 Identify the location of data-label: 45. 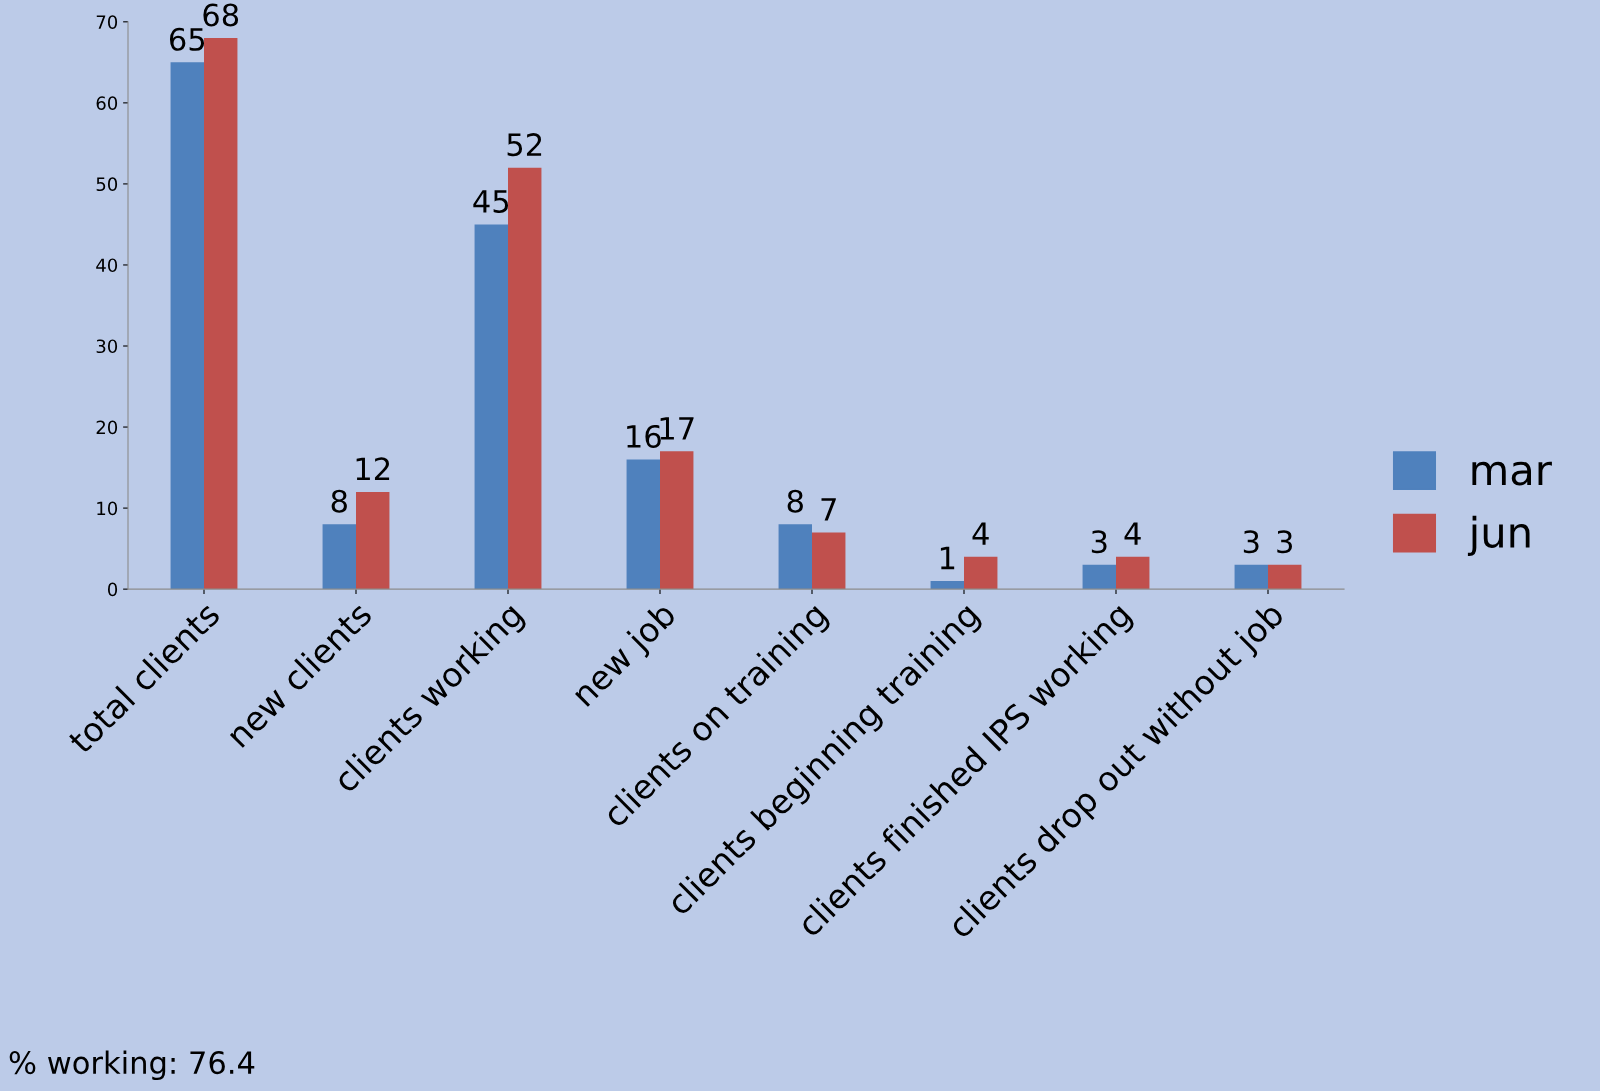
(491, 201).